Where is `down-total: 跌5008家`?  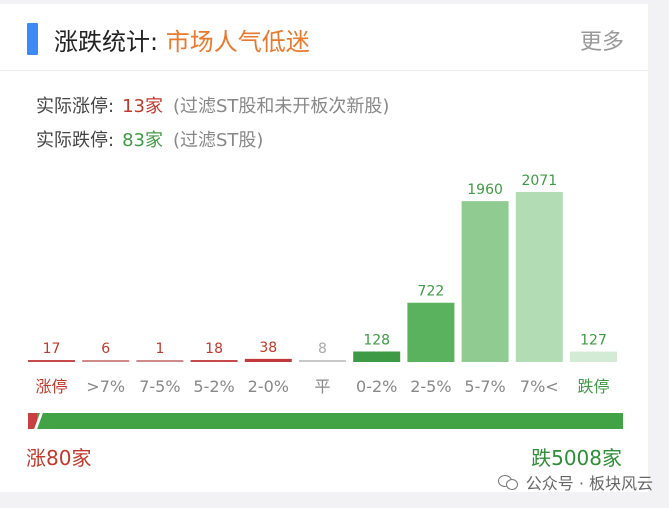 down-total: 跌5008家 is located at coordinates (576, 458).